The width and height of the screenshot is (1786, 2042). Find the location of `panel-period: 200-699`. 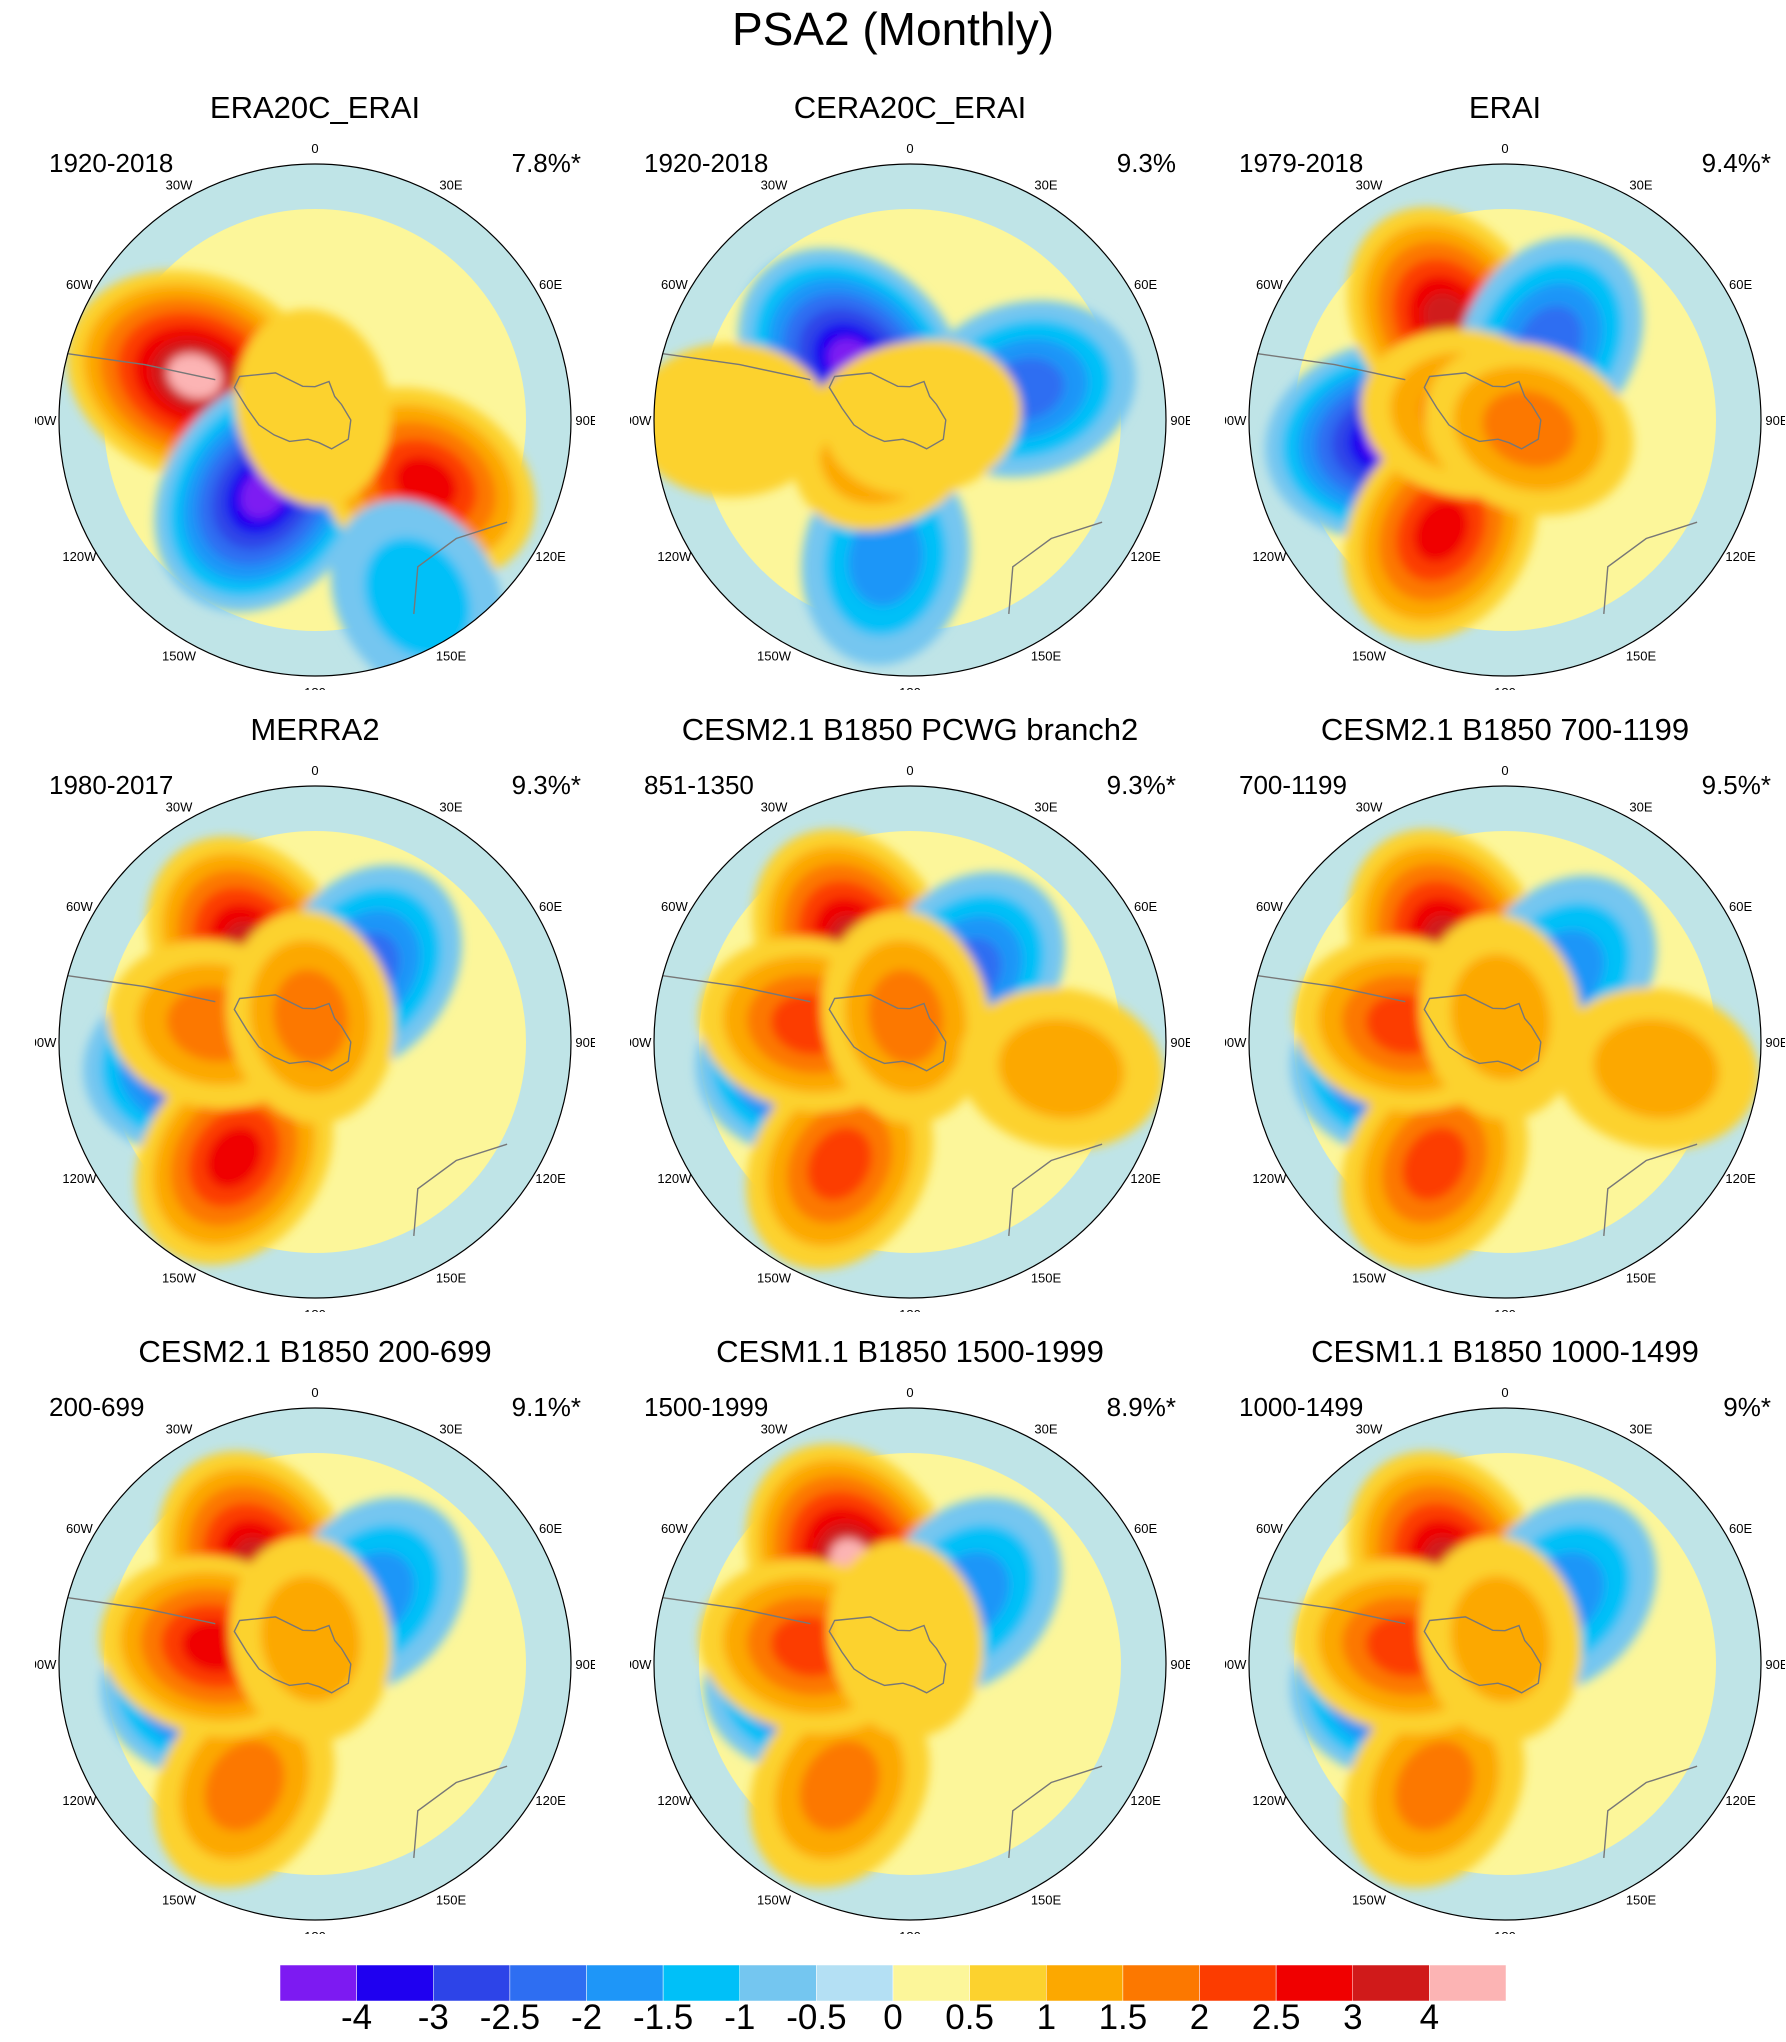

panel-period: 200-699 is located at coordinates (97, 1407).